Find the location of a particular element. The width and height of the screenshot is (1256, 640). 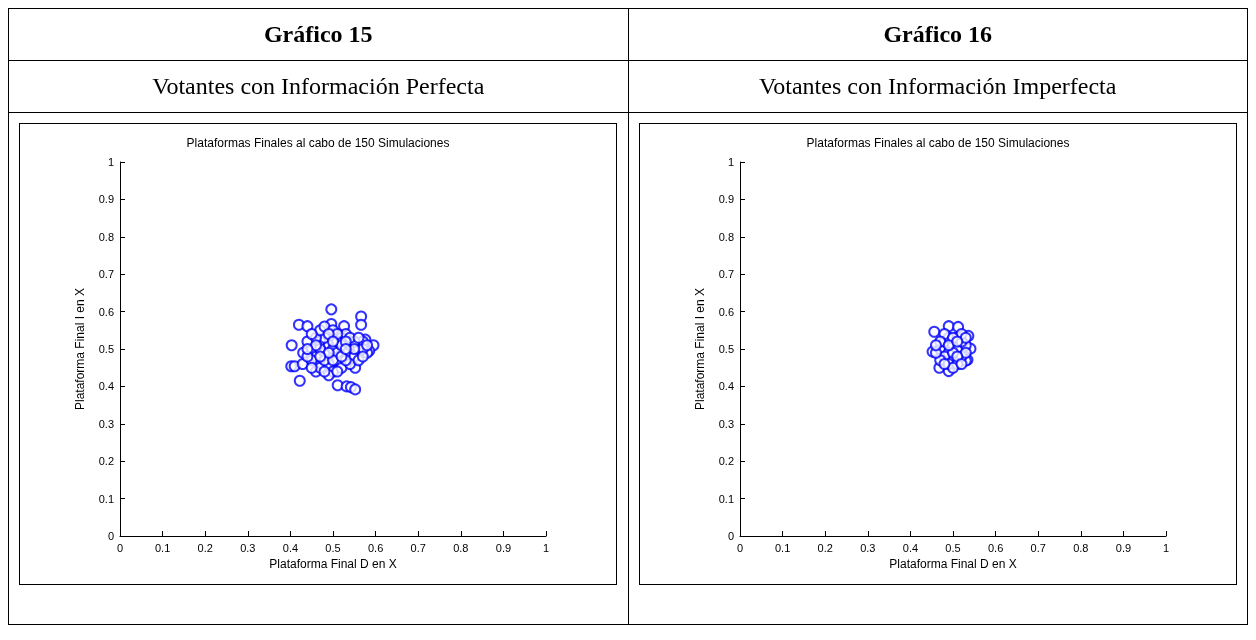

chart-subtitle: Votantes con Información Imperfecta is located at coordinates (938, 86).